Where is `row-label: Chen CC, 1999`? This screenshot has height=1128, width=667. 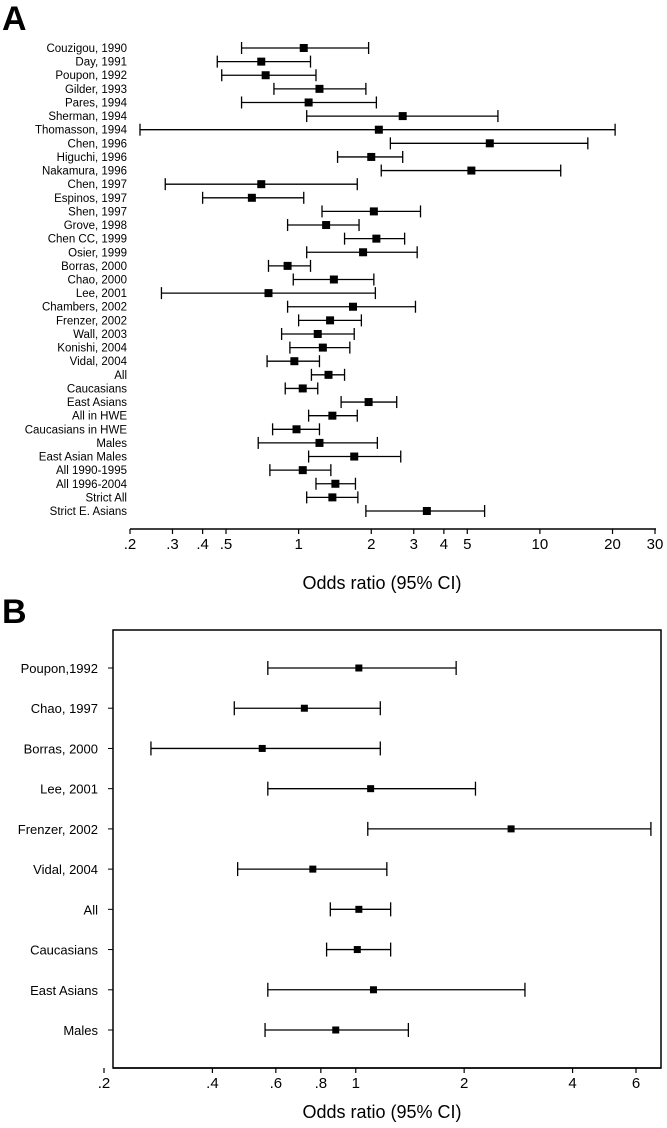 row-label: Chen CC, 1999 is located at coordinates (87, 240).